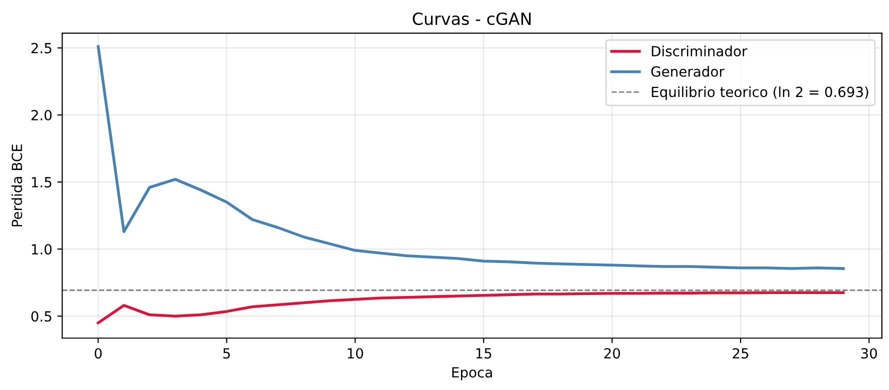 This screenshot has width=889, height=390. I want to click on y-tick-label: 2.0, so click(41, 115).